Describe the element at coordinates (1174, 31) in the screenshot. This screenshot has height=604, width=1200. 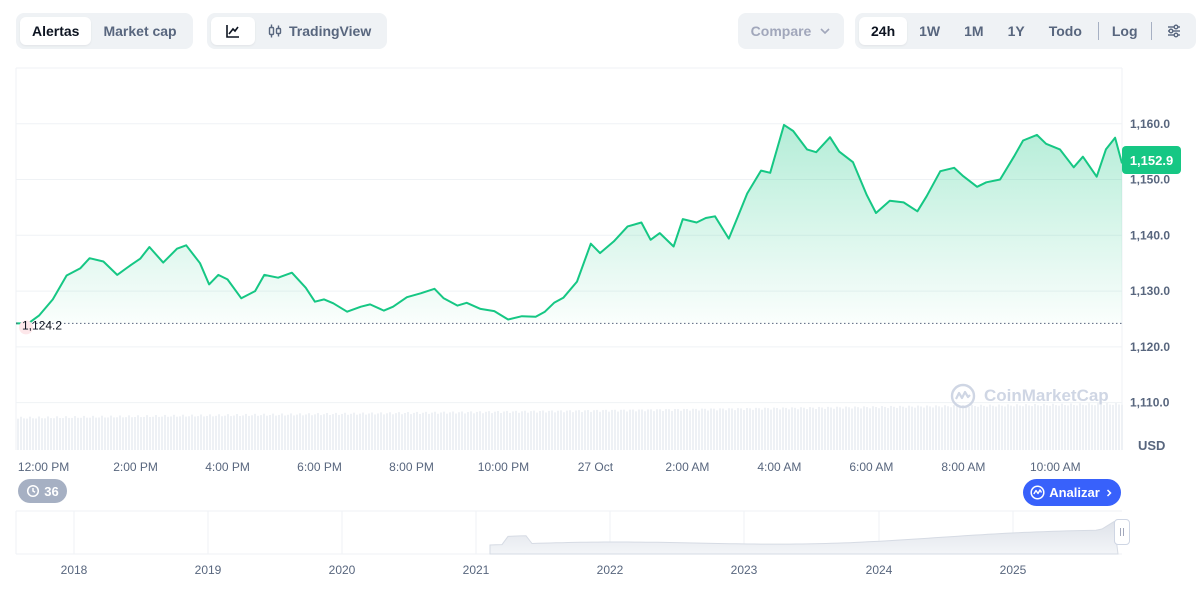
I see `chart-settings-button` at that location.